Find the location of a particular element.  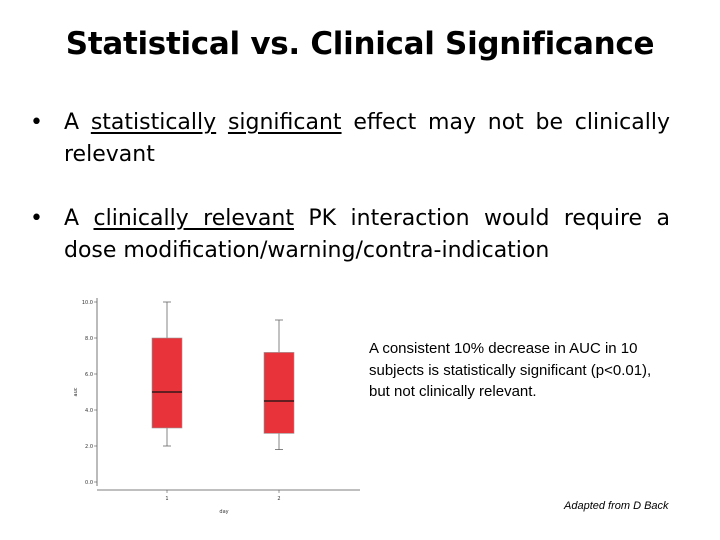

x-tick-label: 2 is located at coordinates (278, 499).